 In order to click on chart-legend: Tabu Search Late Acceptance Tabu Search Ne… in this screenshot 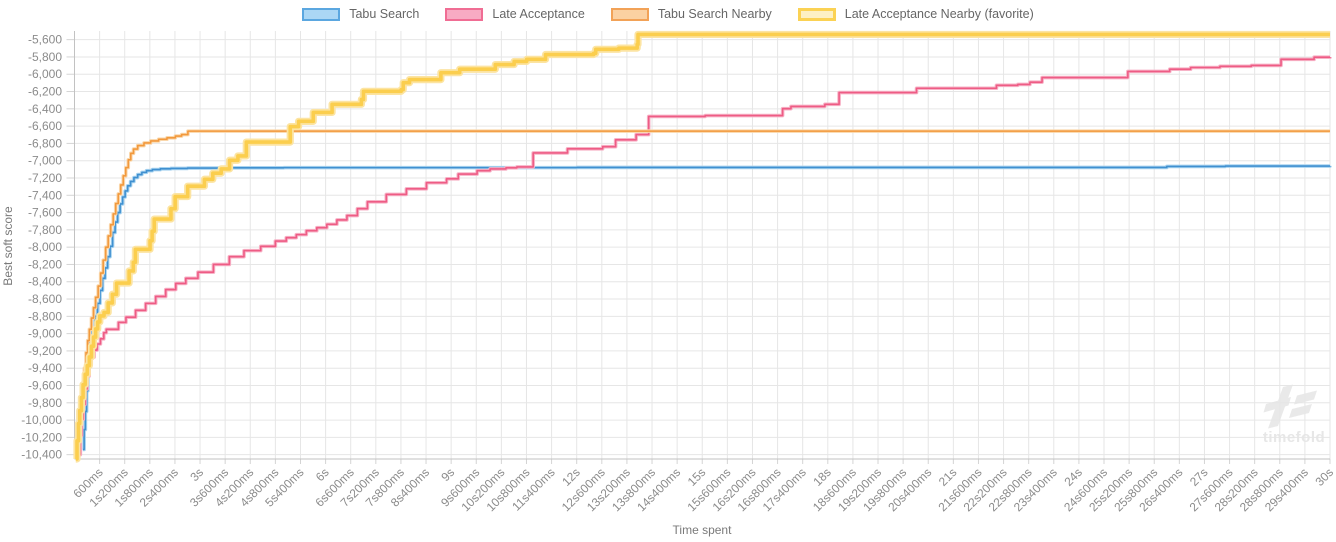, I will do `click(668, 14)`.